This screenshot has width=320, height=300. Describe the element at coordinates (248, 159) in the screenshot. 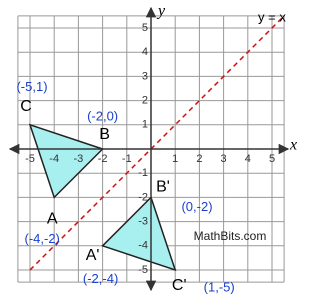

I see `x-tick-label: 4` at that location.